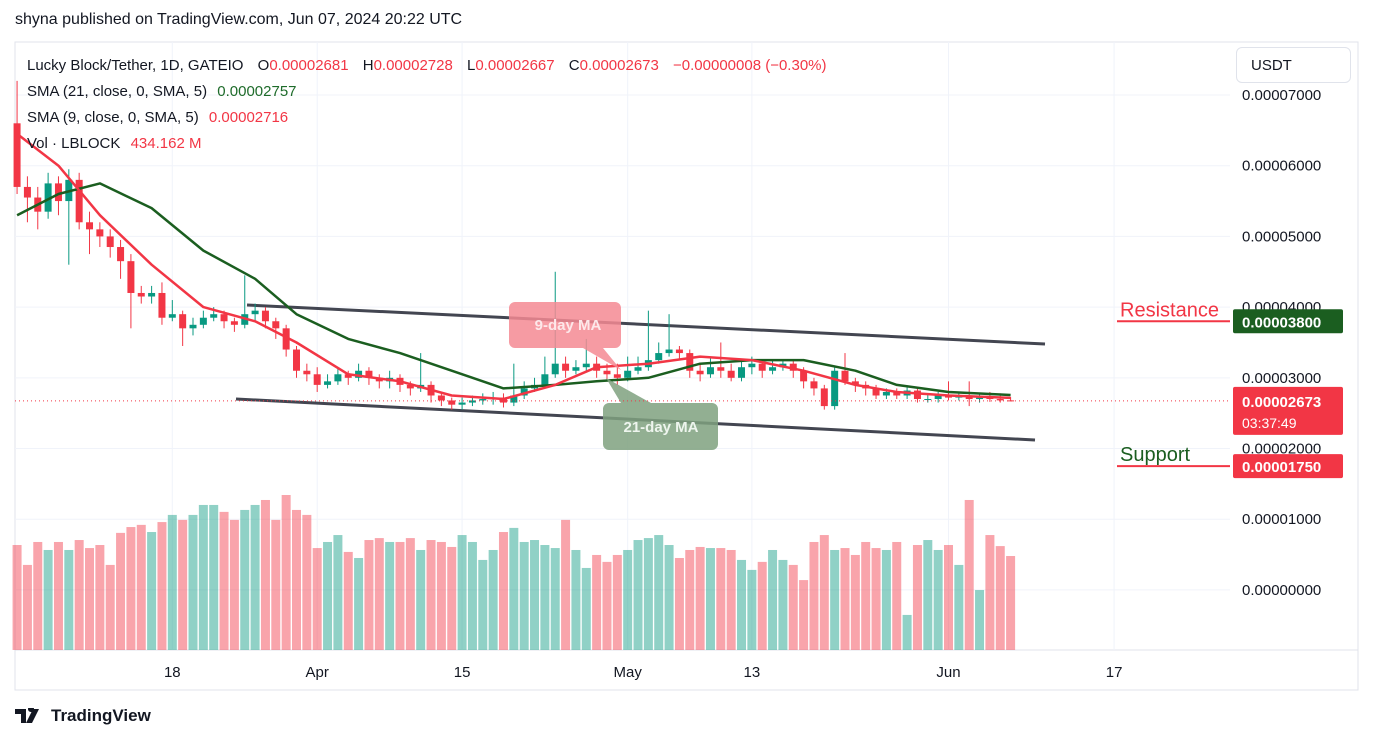  What do you see at coordinates (1269, 423) in the screenshot?
I see `countdown: 03:37:49` at bounding box center [1269, 423].